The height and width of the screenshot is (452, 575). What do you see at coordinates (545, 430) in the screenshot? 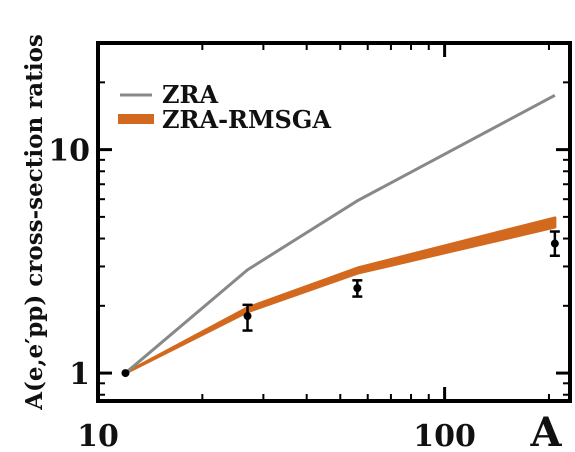
I see `x-axis-label: A` at bounding box center [545, 430].